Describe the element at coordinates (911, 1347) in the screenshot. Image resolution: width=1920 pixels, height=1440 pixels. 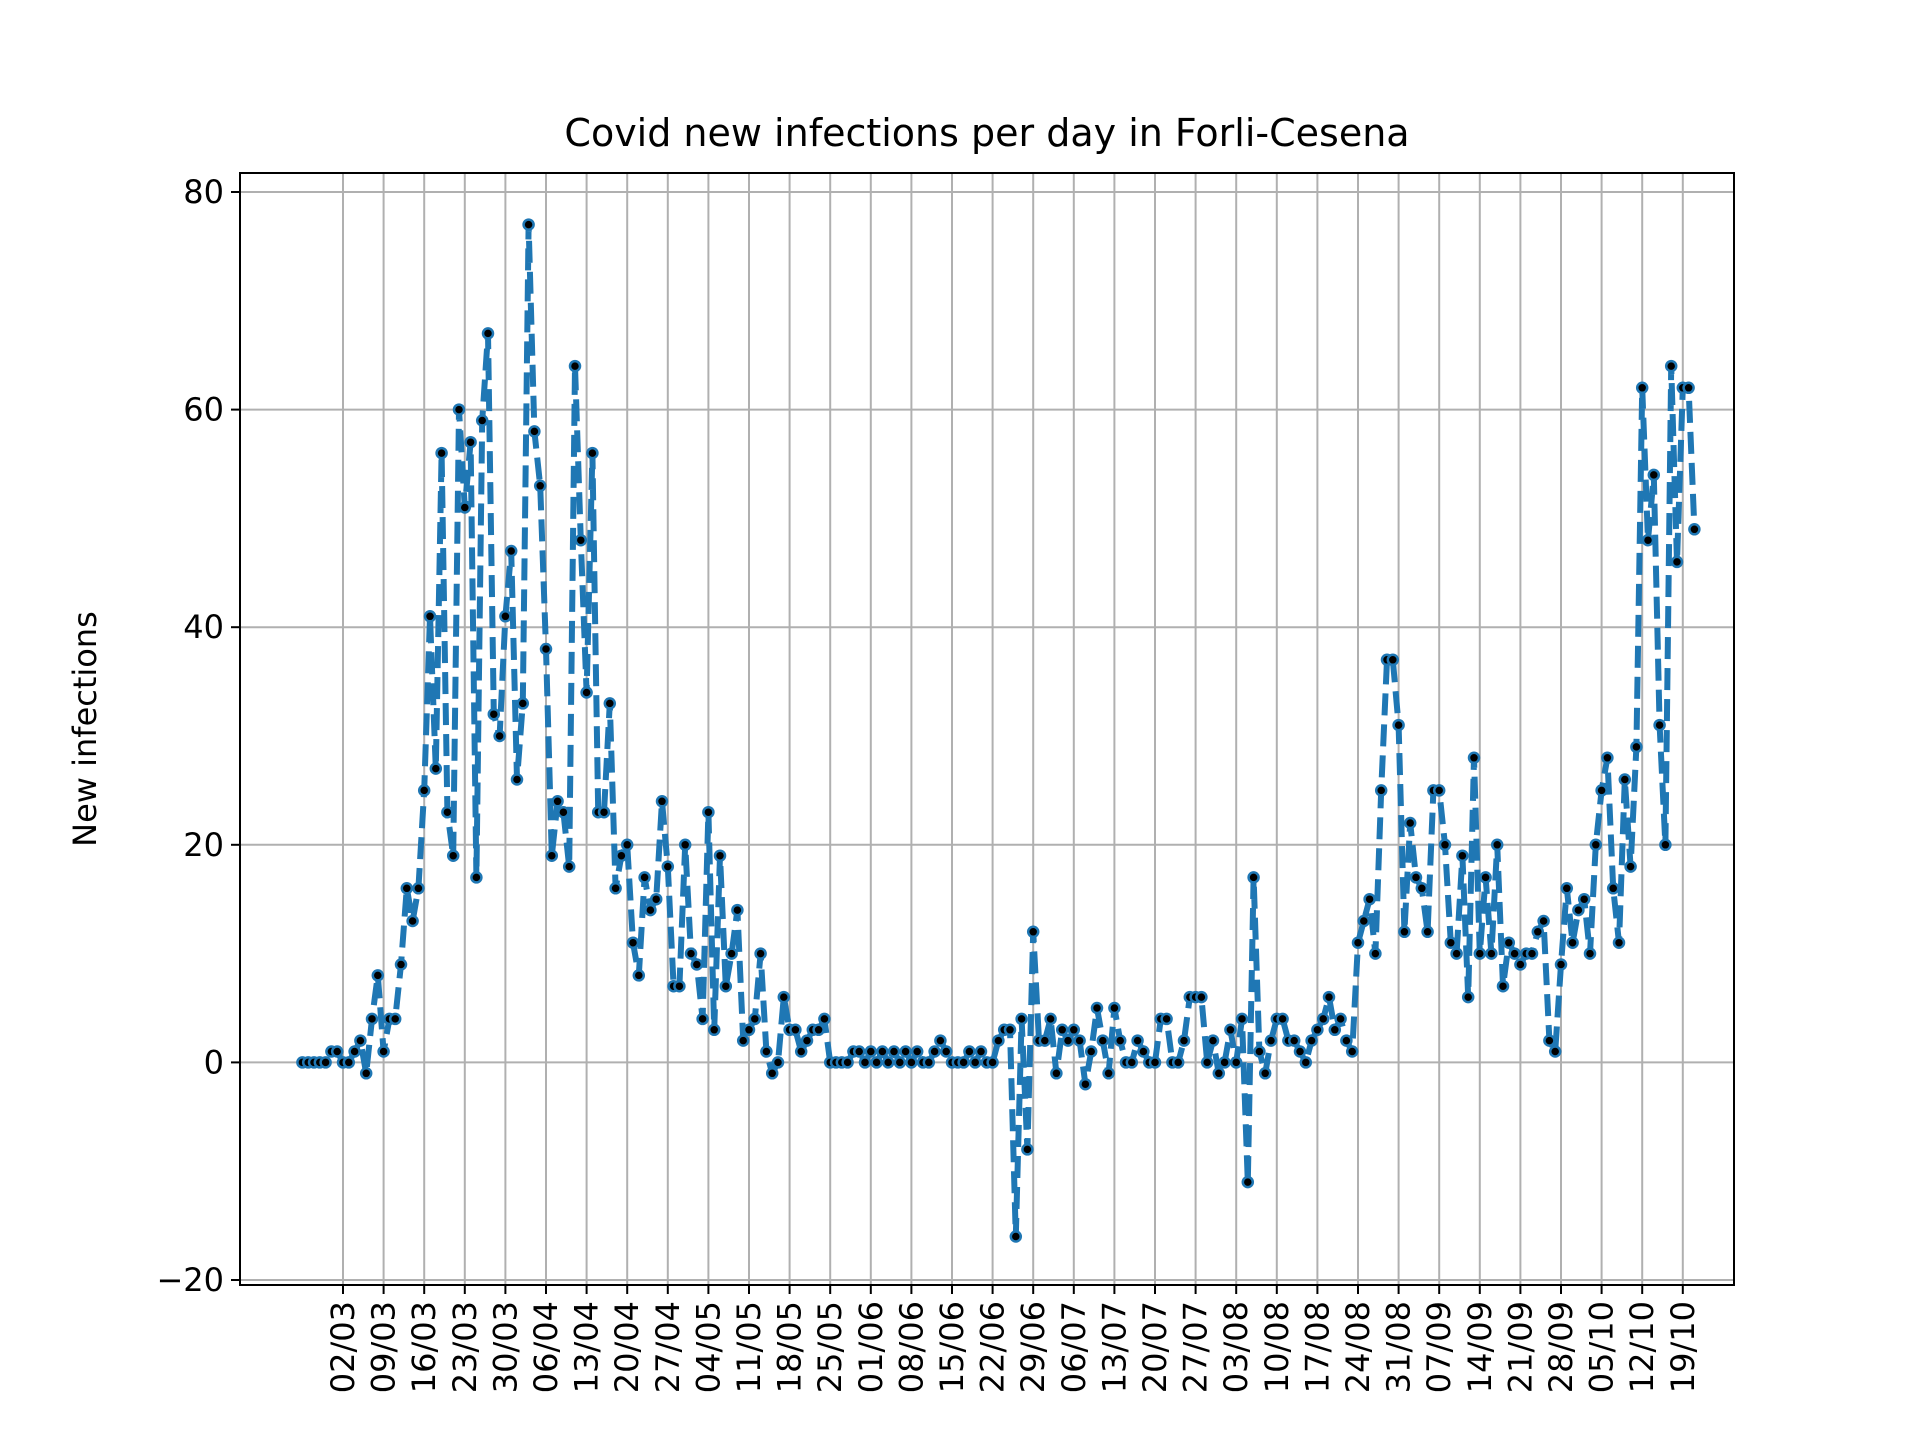
I see `x-tick-label: 08/06` at that location.